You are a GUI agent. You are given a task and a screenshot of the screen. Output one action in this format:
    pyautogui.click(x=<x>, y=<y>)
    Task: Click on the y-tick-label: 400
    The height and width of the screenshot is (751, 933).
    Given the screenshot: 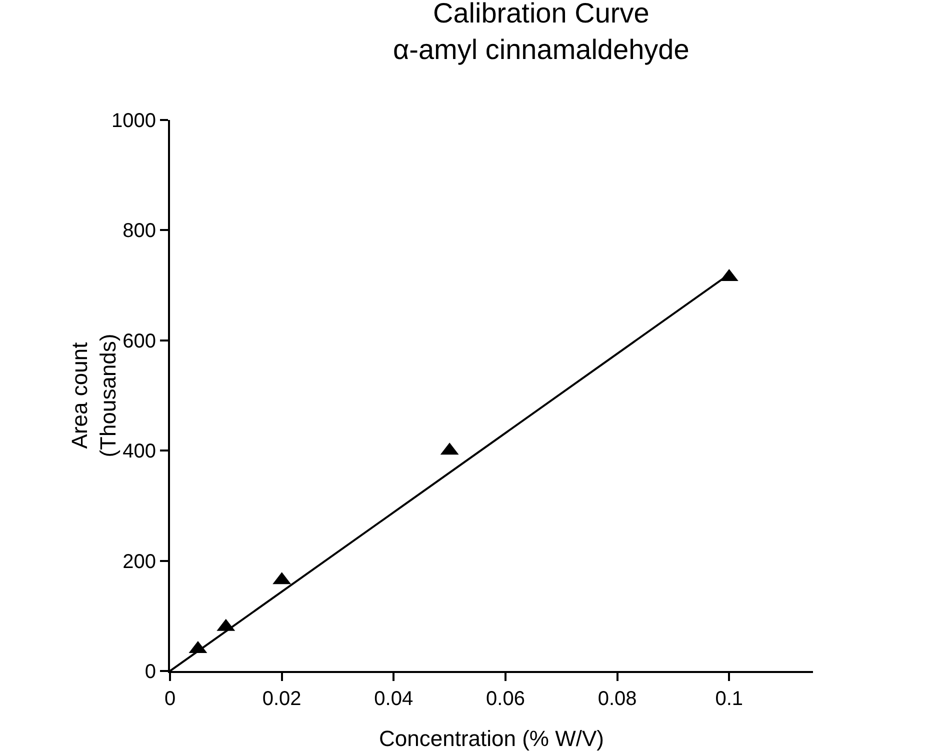 What is the action you would take?
    pyautogui.click(x=139, y=451)
    